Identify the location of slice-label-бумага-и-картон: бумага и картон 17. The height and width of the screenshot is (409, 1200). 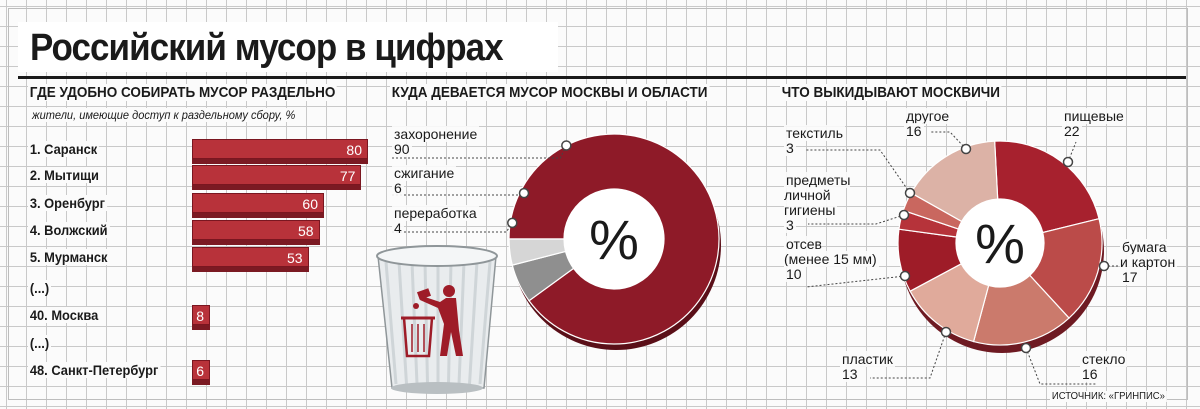
(1149, 262).